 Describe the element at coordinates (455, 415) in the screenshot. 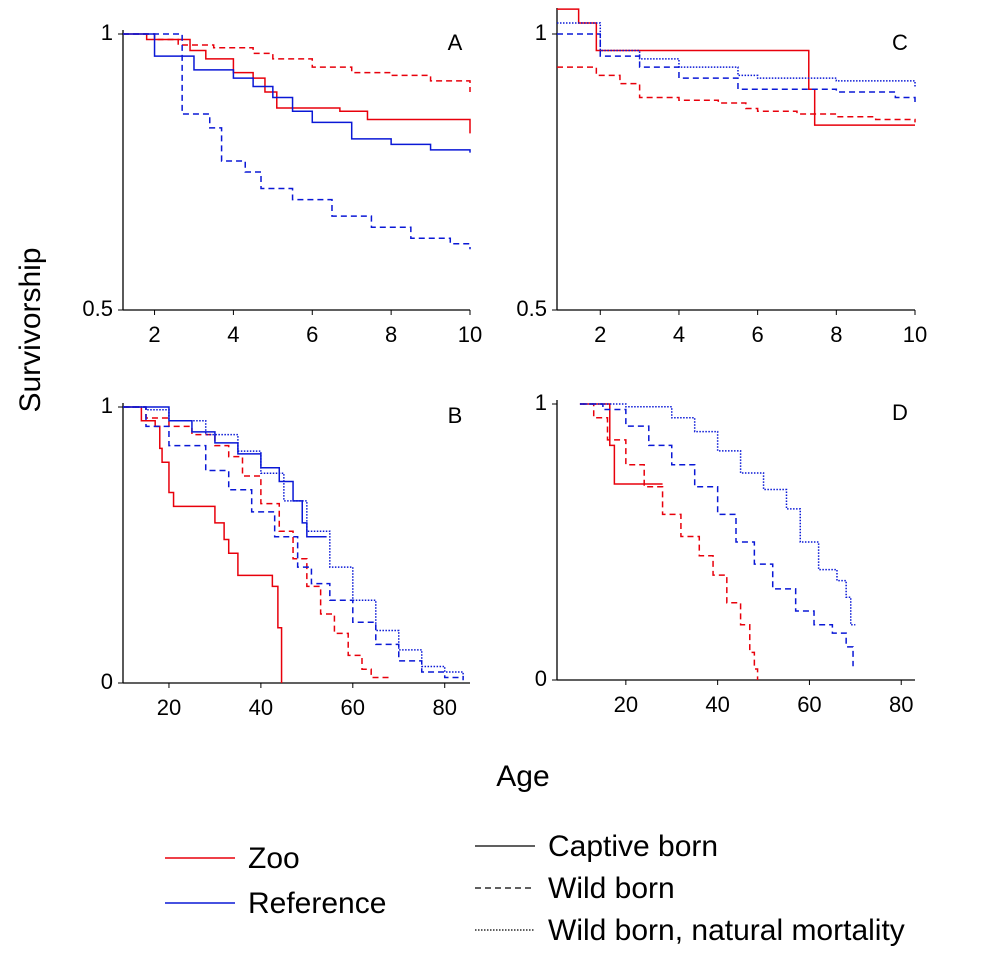

I see `panel-label: B` at that location.